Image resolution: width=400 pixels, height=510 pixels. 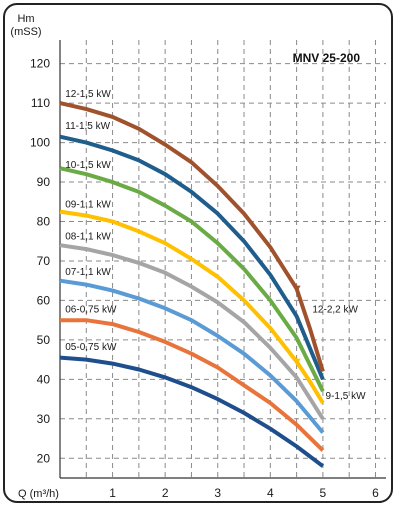 What do you see at coordinates (44, 261) in the screenshot?
I see `y-tick-label: 70` at bounding box center [44, 261].